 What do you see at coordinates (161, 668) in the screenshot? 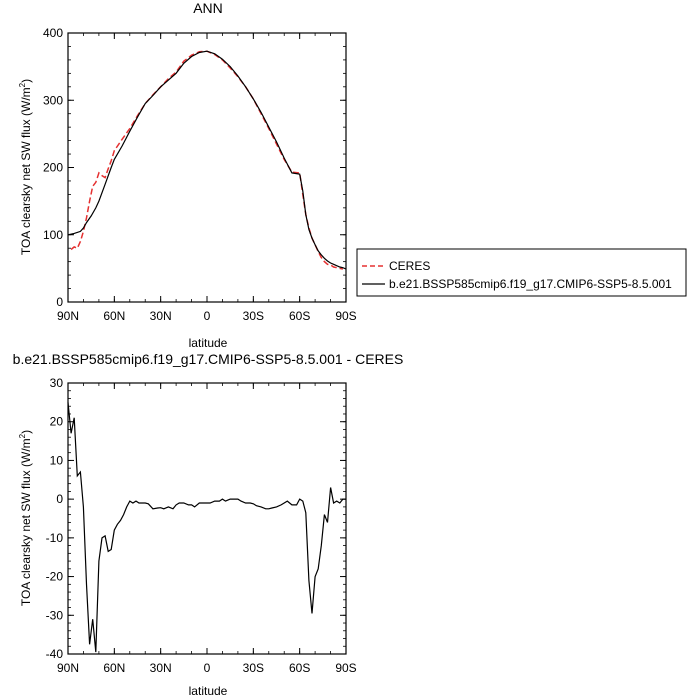
I see `bottom-x-tick-label: 30N` at bounding box center [161, 668].